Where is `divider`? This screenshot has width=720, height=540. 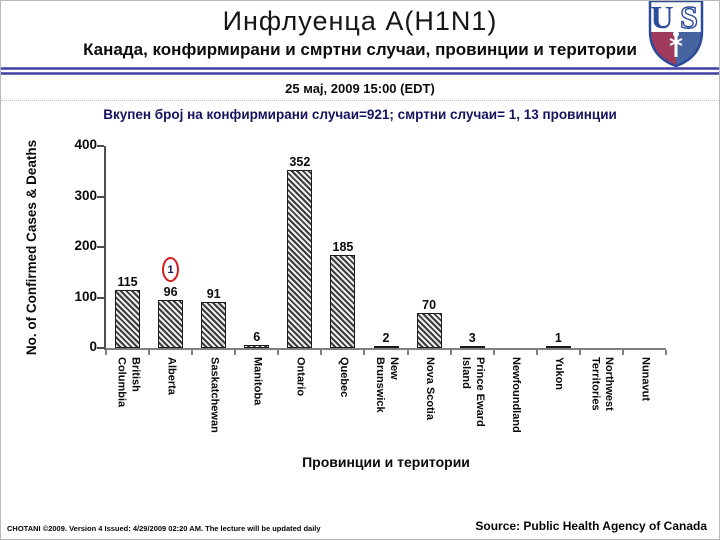
divider is located at coordinates (360, 71).